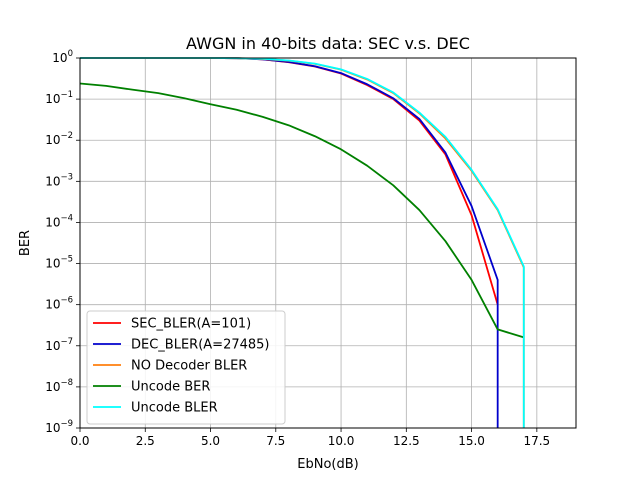 The height and width of the screenshot is (480, 640). What do you see at coordinates (174, 408) in the screenshot?
I see `legend-label: Uncode BLER` at bounding box center [174, 408].